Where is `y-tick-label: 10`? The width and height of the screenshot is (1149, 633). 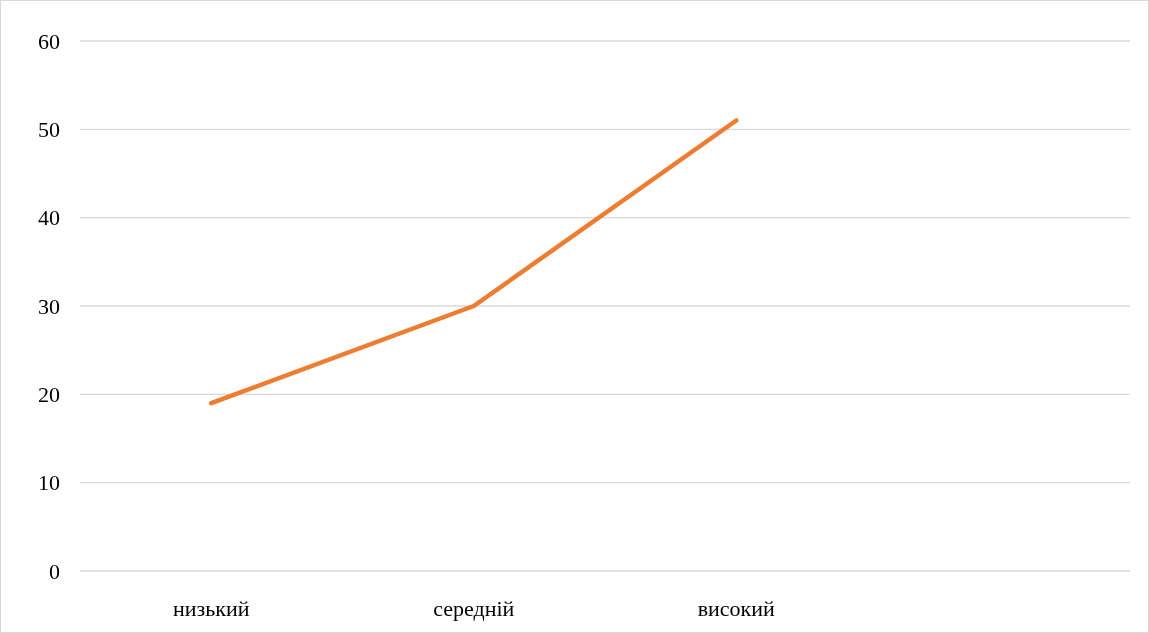
y-tick-label: 10 is located at coordinates (49, 483).